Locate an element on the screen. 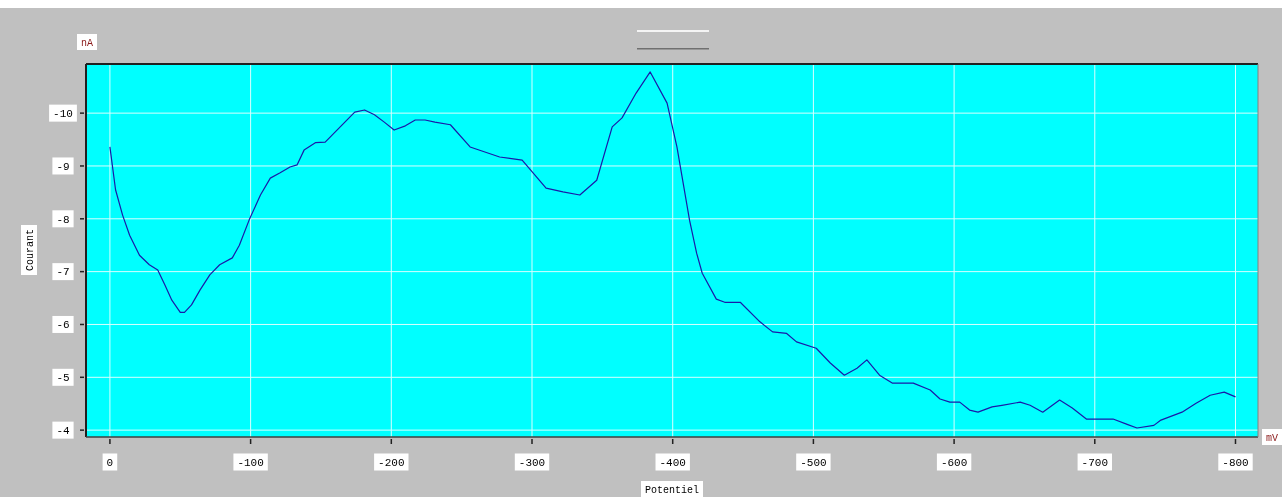 This screenshot has height=497, width=1282. x-tick-label: -200 is located at coordinates (391, 462).